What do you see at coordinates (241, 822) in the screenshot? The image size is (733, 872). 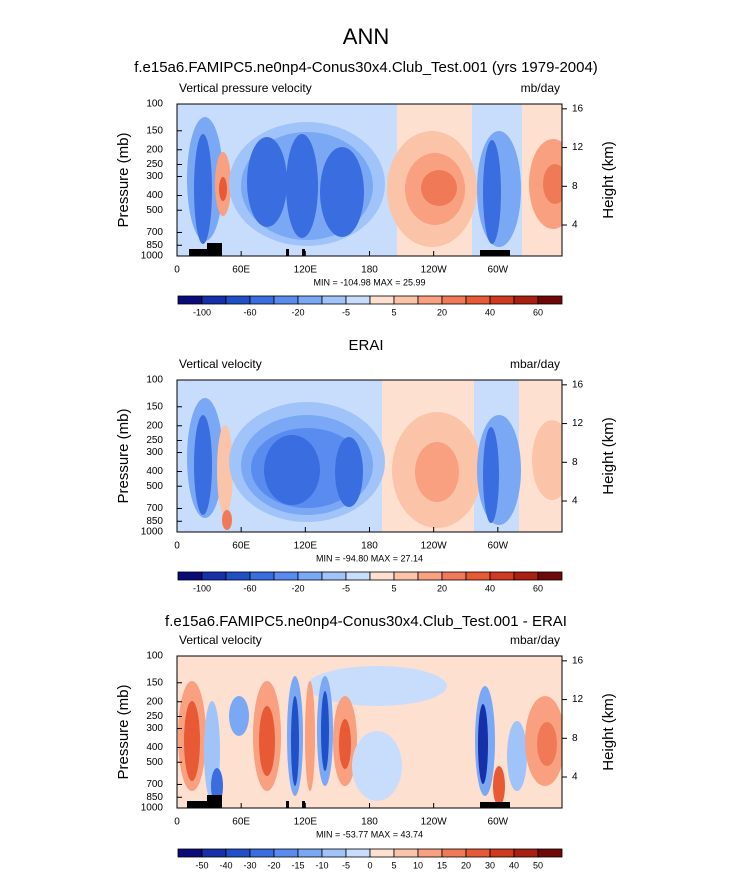 I see `x-tick-label: 60E` at bounding box center [241, 822].